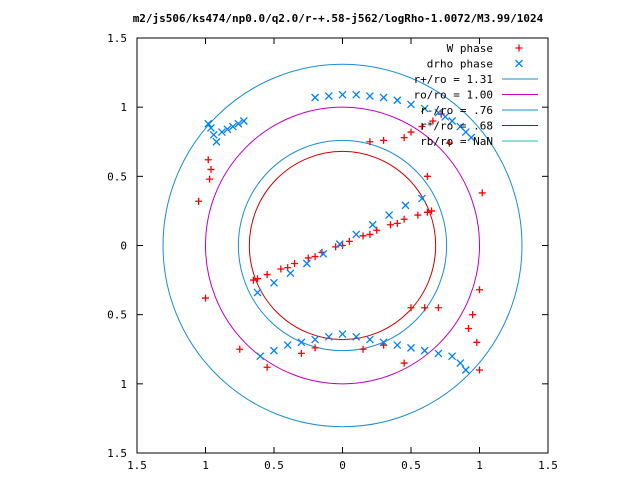 This screenshot has width=640, height=480. I want to click on x-tick-label-3: 0, so click(342, 465).